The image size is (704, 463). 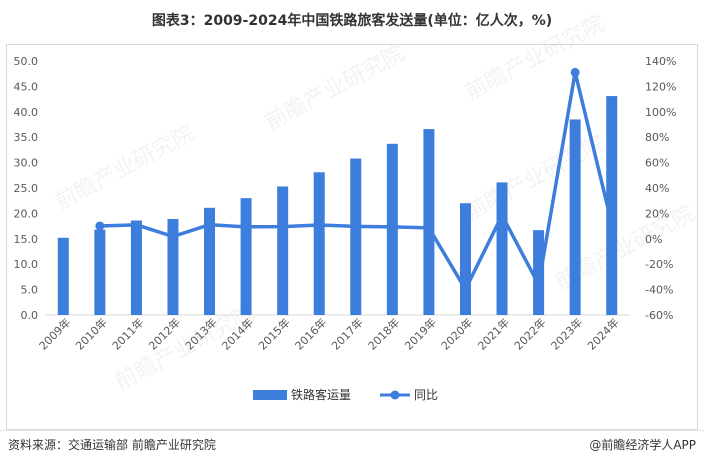 What do you see at coordinates (112, 445) in the screenshot?
I see `source-note: 资料来源：交通运输部 前瞻产业研究院` at bounding box center [112, 445].